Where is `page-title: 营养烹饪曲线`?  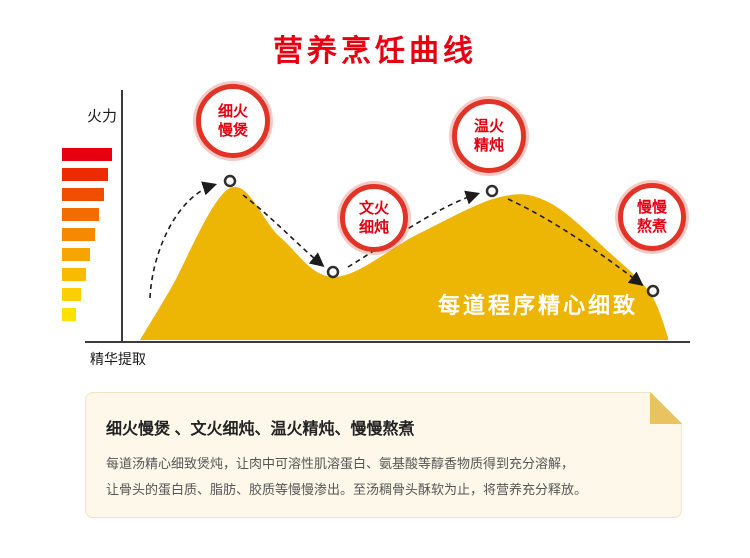
page-title: 营养烹饪曲线 is located at coordinates (375, 51).